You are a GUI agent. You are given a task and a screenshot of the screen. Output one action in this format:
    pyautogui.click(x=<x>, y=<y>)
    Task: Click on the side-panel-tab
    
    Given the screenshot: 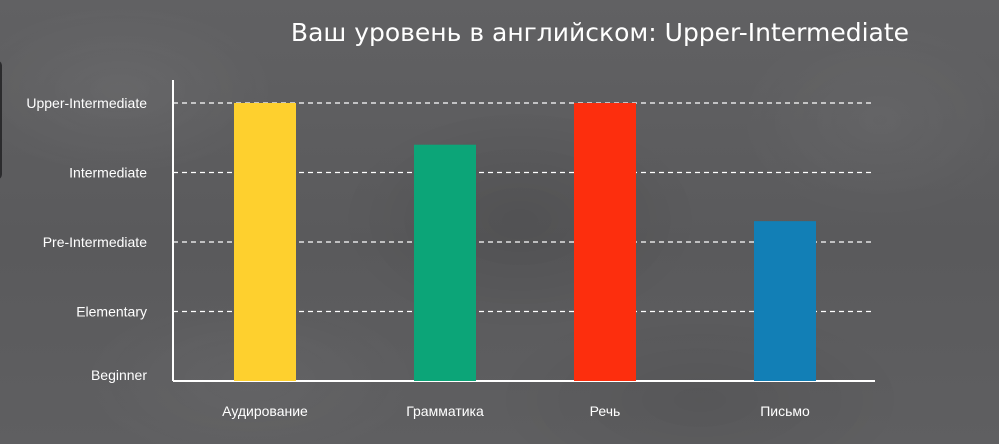 What is the action you would take?
    pyautogui.click(x=1, y=120)
    